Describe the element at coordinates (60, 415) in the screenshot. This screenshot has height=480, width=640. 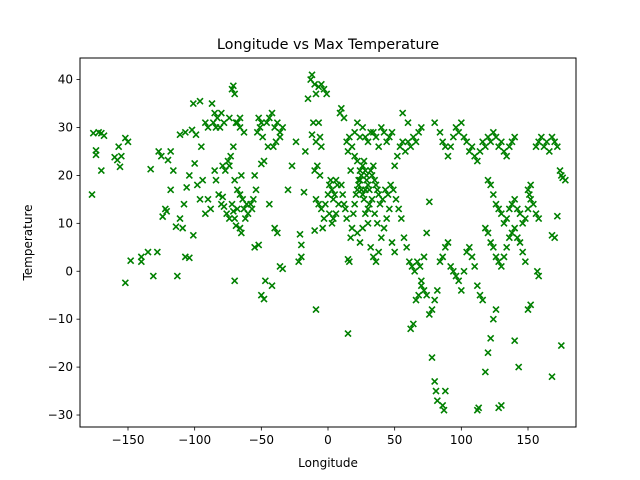
I see `y-tick-label: −30` at that location.